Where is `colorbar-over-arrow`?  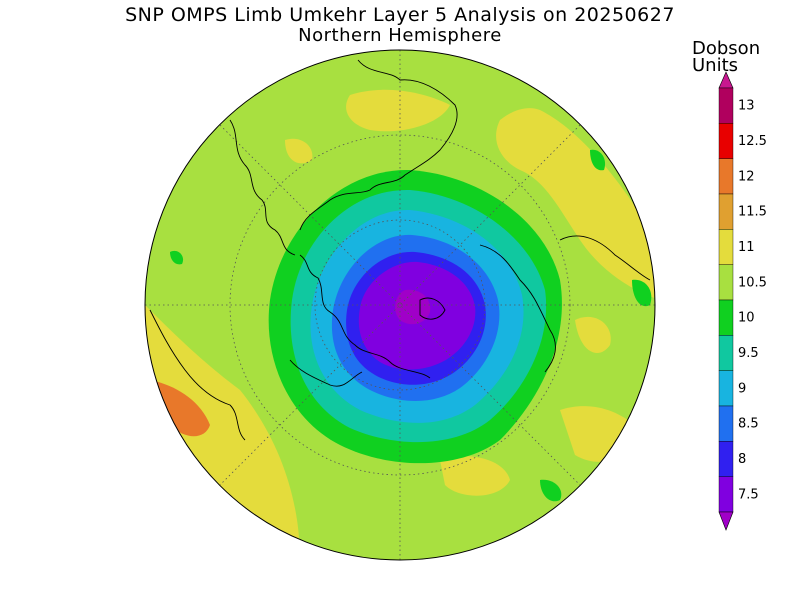
colorbar-over-arrow is located at coordinates (726, 80).